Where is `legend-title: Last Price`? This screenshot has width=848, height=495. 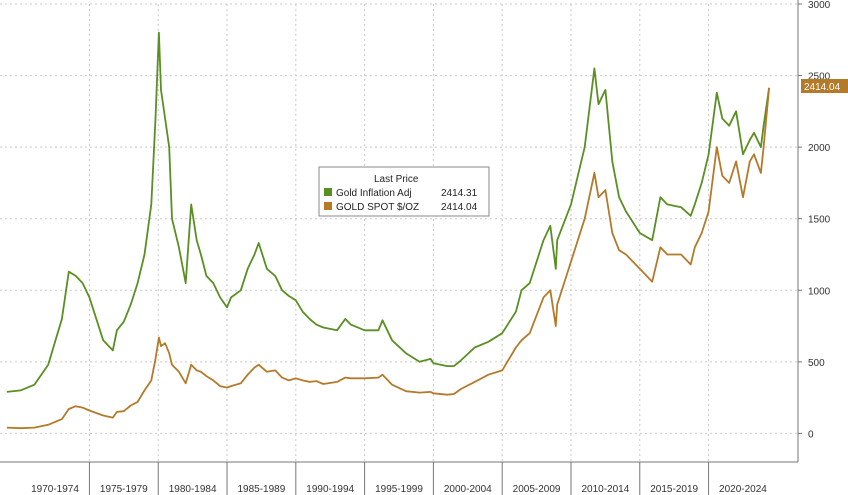 legend-title: Last Price is located at coordinates (396, 179).